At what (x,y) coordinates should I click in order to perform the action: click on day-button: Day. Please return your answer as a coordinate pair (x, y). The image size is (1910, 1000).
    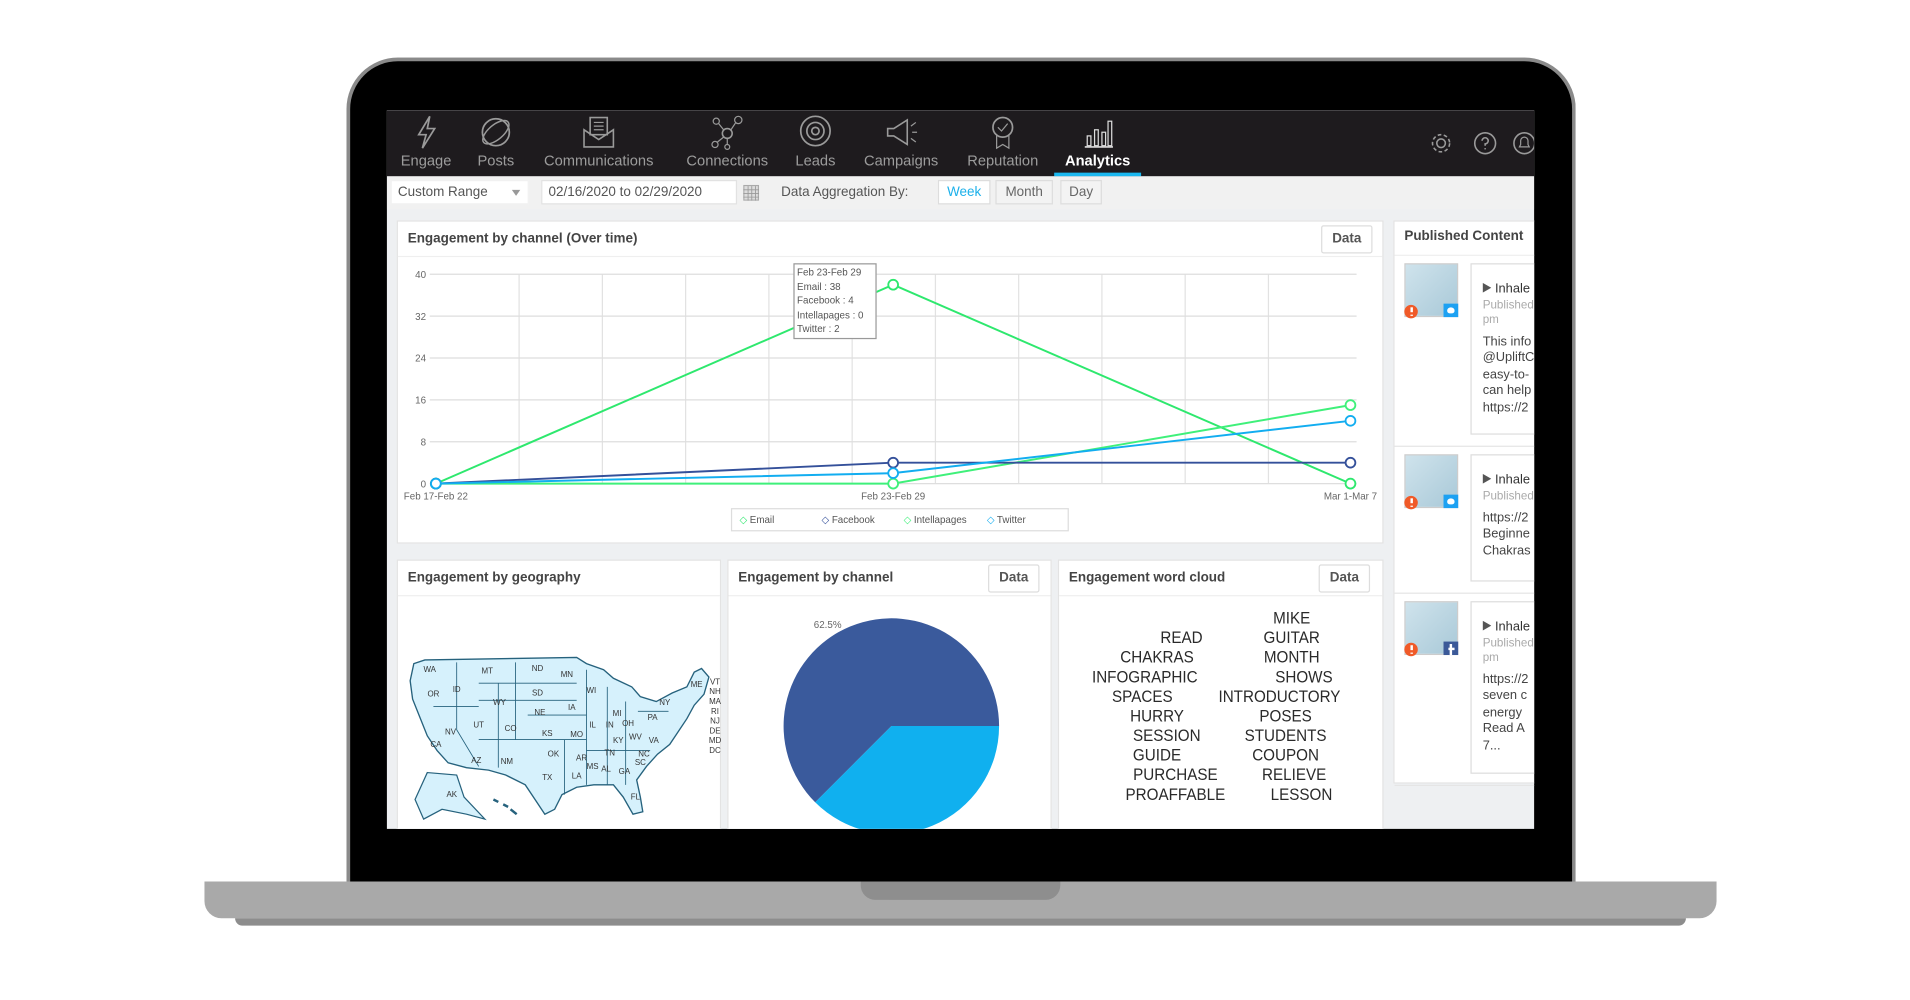
    Looking at the image, I should click on (1081, 192).